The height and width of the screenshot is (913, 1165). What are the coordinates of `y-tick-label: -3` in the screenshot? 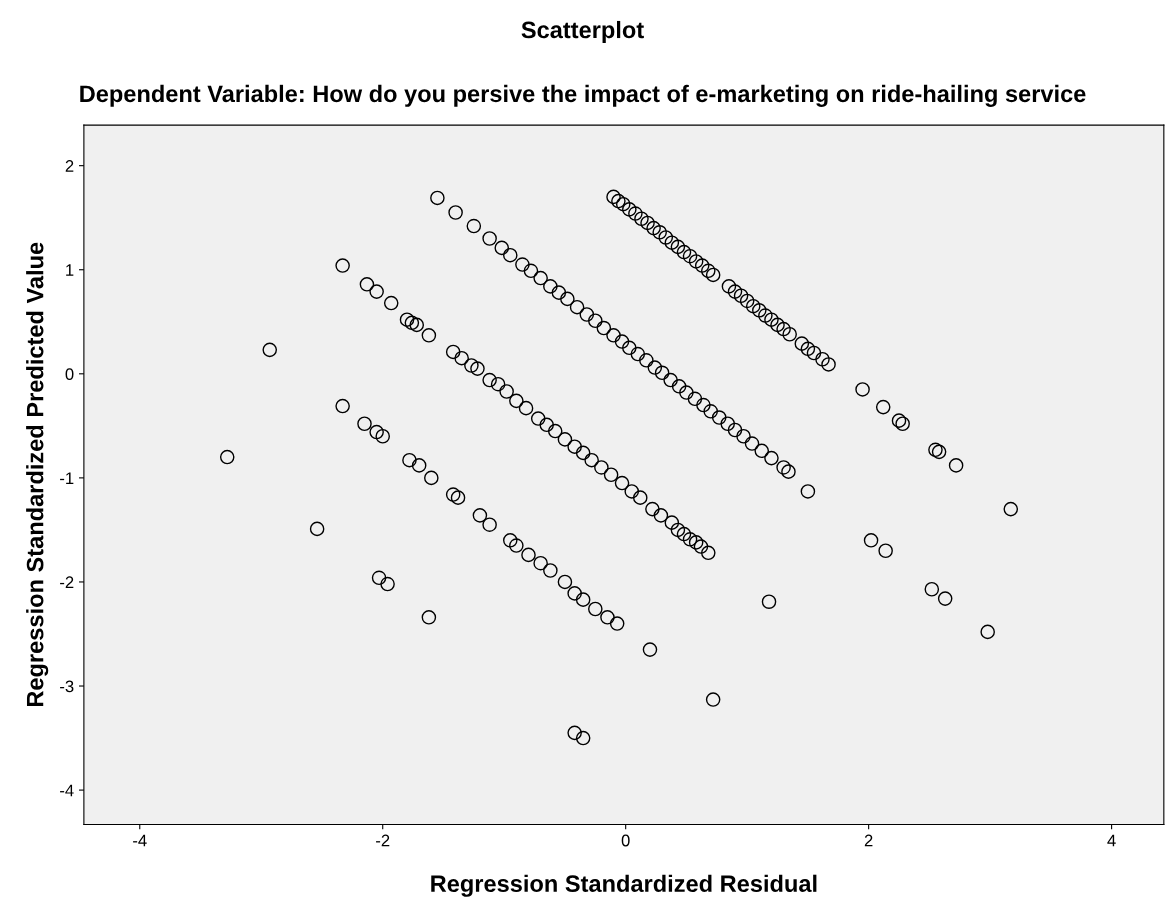 It's located at (67, 686).